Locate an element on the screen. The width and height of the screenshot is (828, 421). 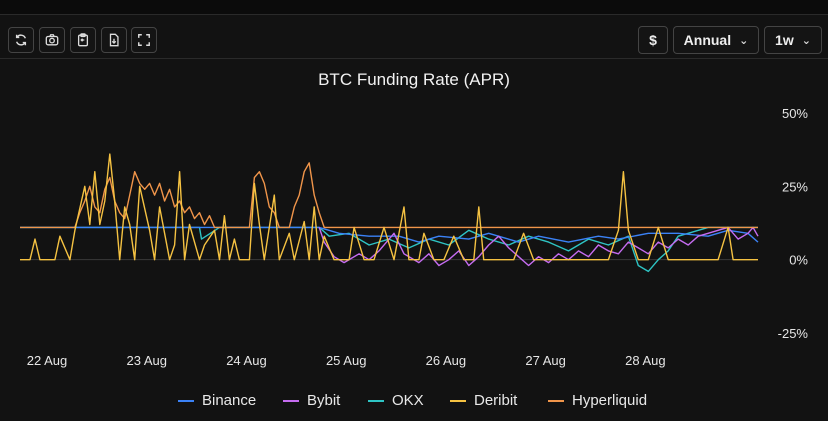
range-dropdown: 1w ⌄ is located at coordinates (793, 40).